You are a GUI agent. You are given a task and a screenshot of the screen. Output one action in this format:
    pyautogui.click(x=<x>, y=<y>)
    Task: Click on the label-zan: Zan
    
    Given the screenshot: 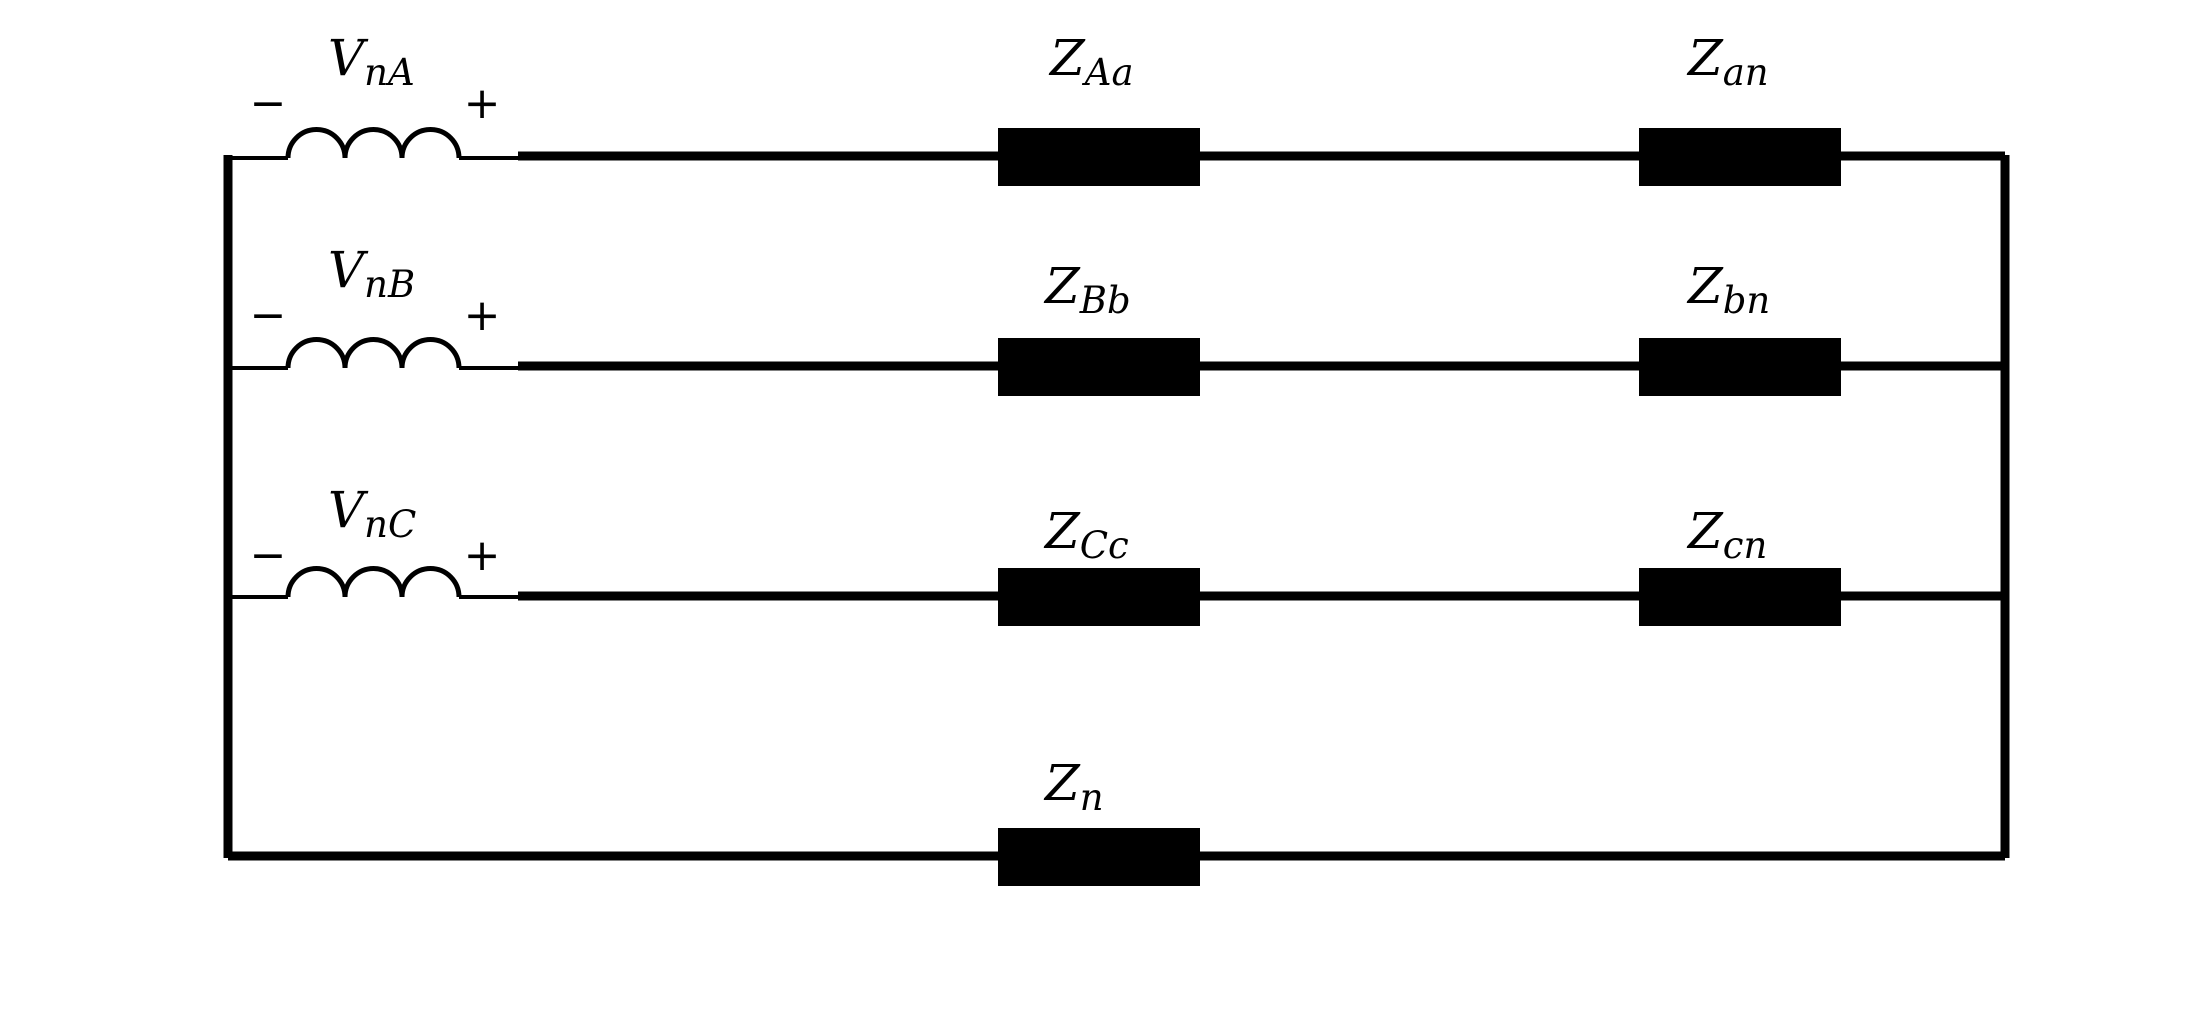 What is the action you would take?
    pyautogui.click(x=1727, y=61)
    